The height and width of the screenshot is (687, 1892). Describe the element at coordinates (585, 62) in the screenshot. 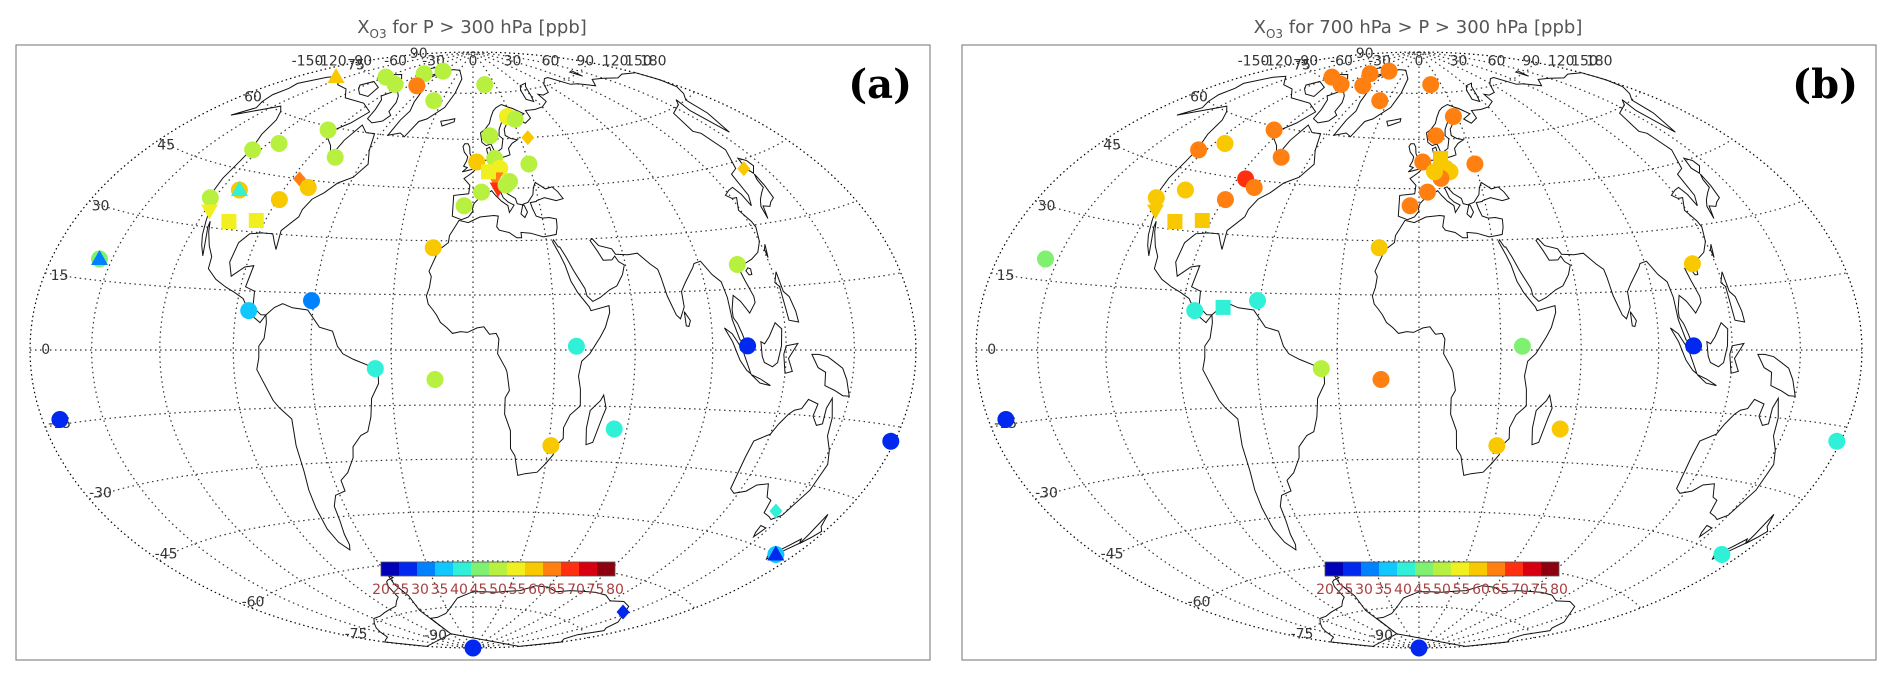

I see `lon-label: 90` at that location.